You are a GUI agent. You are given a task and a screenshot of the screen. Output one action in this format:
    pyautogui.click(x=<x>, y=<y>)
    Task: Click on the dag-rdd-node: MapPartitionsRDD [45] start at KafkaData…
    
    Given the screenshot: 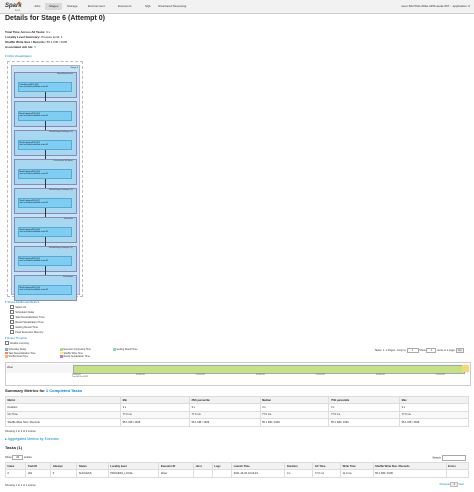 What is the action you would take?
    pyautogui.click(x=45, y=145)
    